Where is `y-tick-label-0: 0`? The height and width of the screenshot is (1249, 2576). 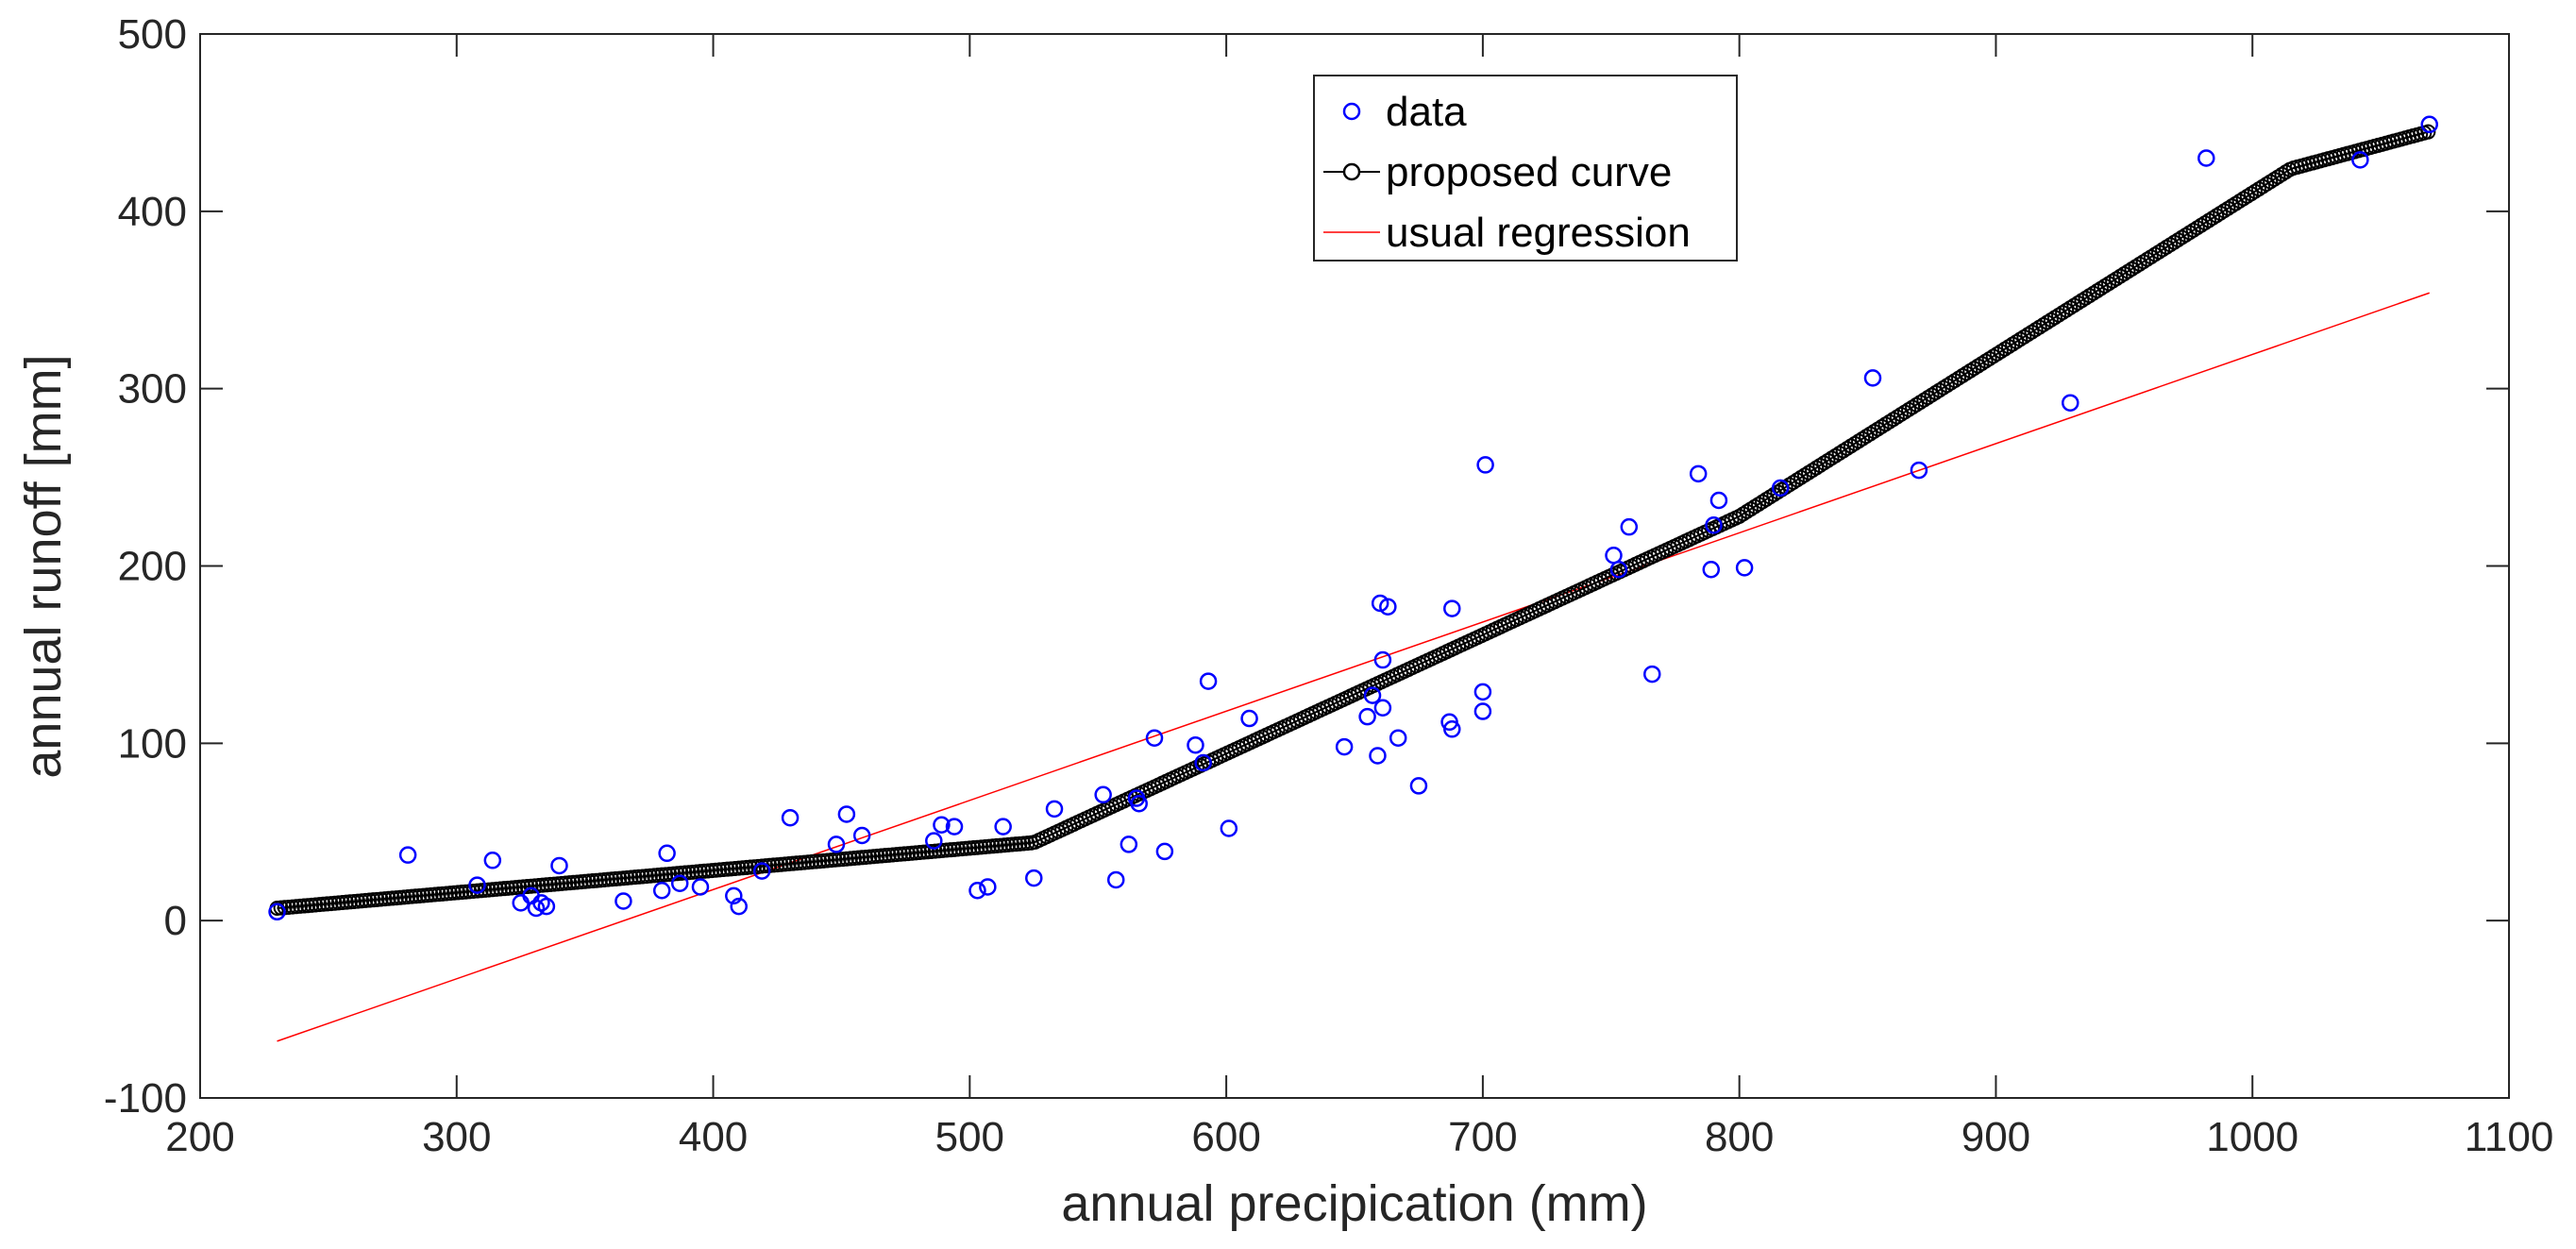 y-tick-label-0: 0 is located at coordinates (175, 921).